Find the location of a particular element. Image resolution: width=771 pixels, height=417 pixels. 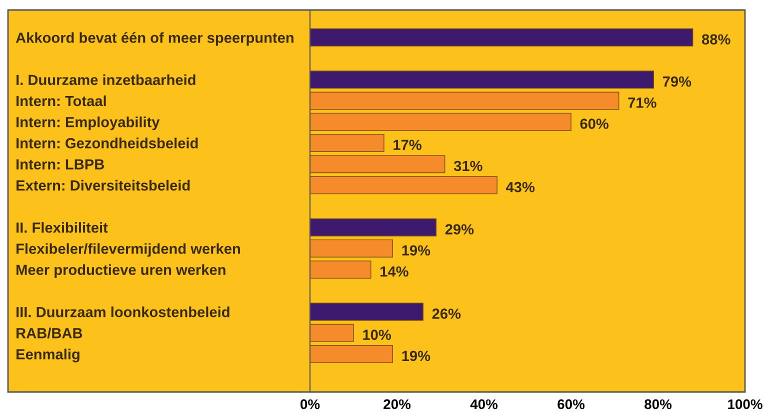

y-tick-label: Intern: Gezondheidsbeleid is located at coordinates (107, 143).